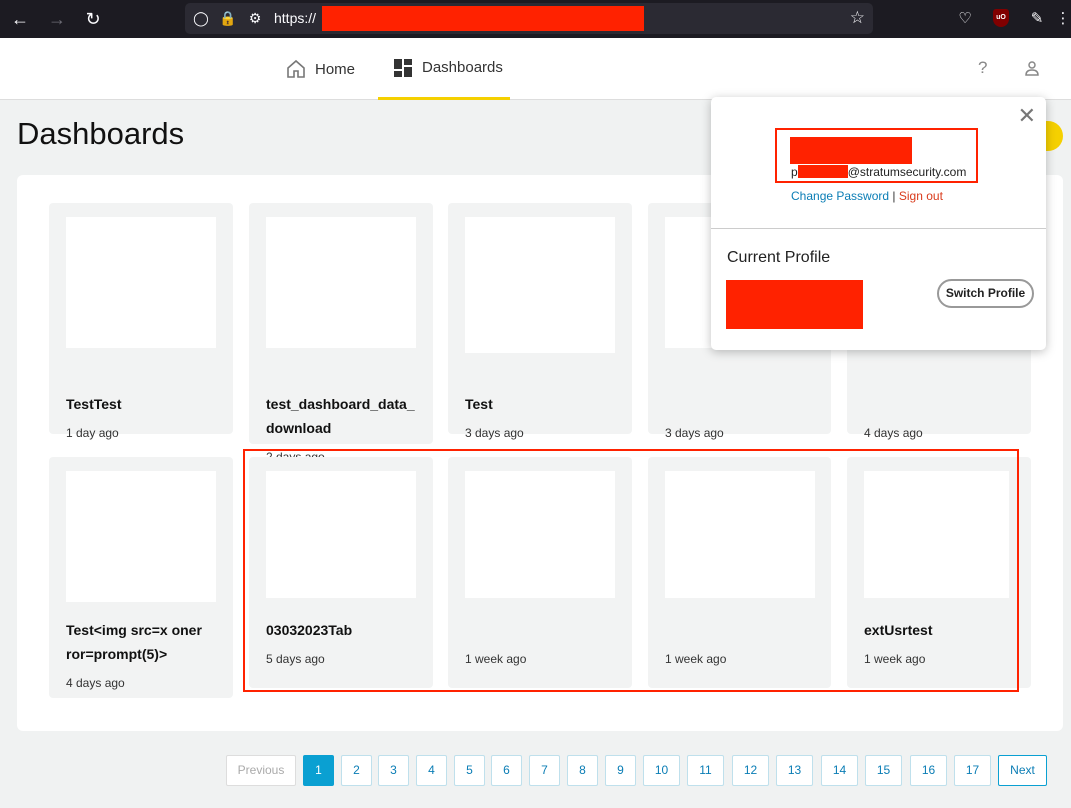  What do you see at coordinates (878, 228) in the screenshot?
I see `popup-divider` at bounding box center [878, 228].